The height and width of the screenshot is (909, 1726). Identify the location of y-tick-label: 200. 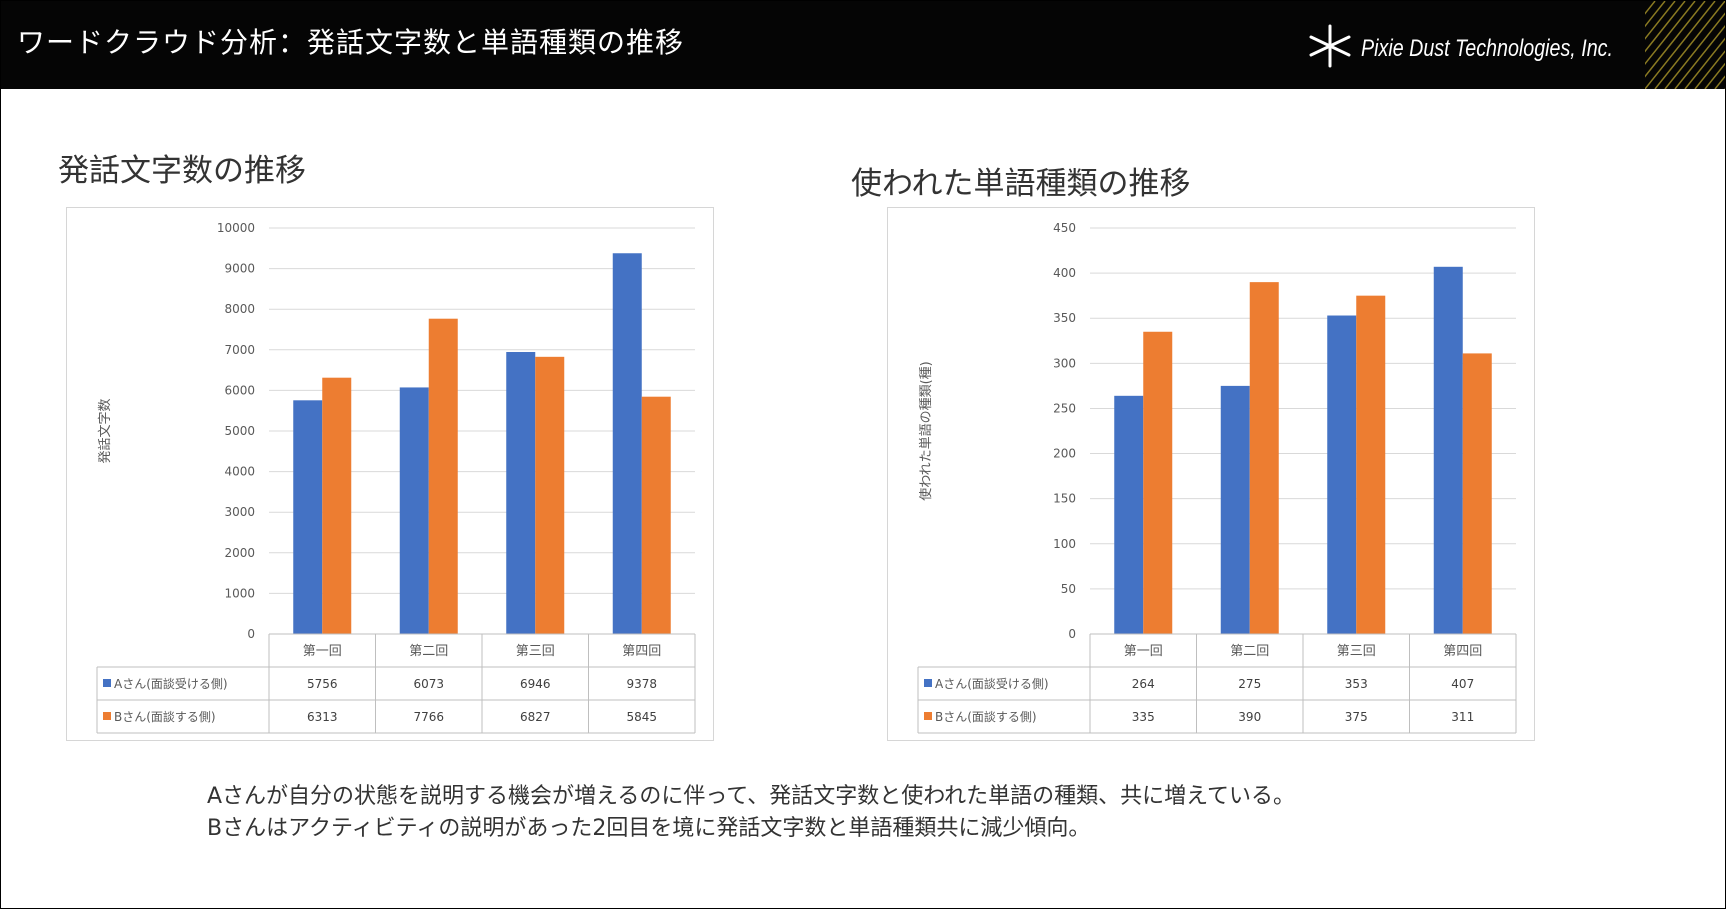
(1064, 454).